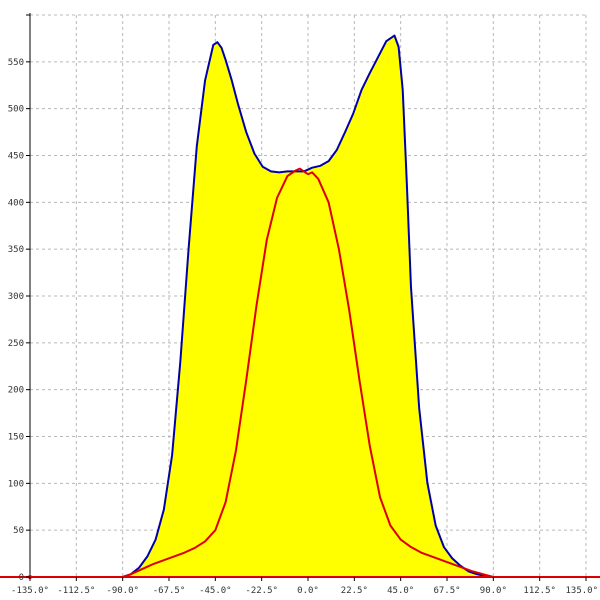 This screenshot has width=600, height=600. Describe the element at coordinates (16, 297) in the screenshot. I see `y-tick-label: 300` at that location.